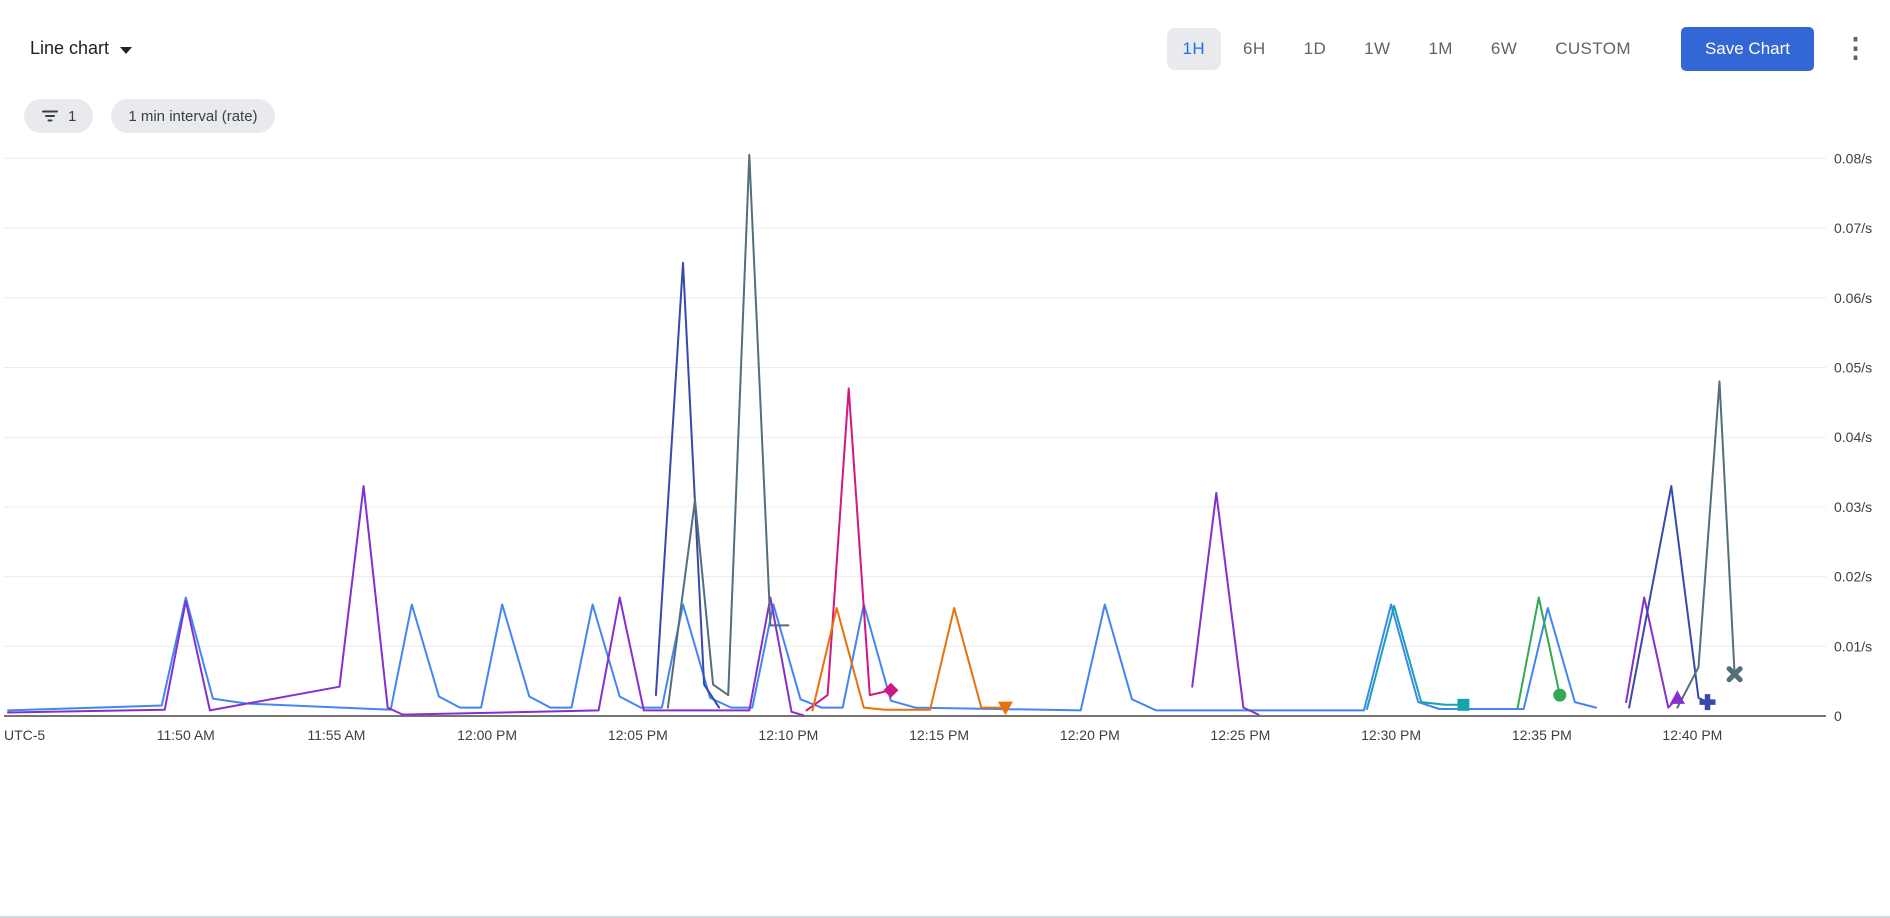 Image resolution: width=1890 pixels, height=918 pixels. What do you see at coordinates (1853, 298) in the screenshot?
I see `y-tick-label: 0.06/s` at bounding box center [1853, 298].